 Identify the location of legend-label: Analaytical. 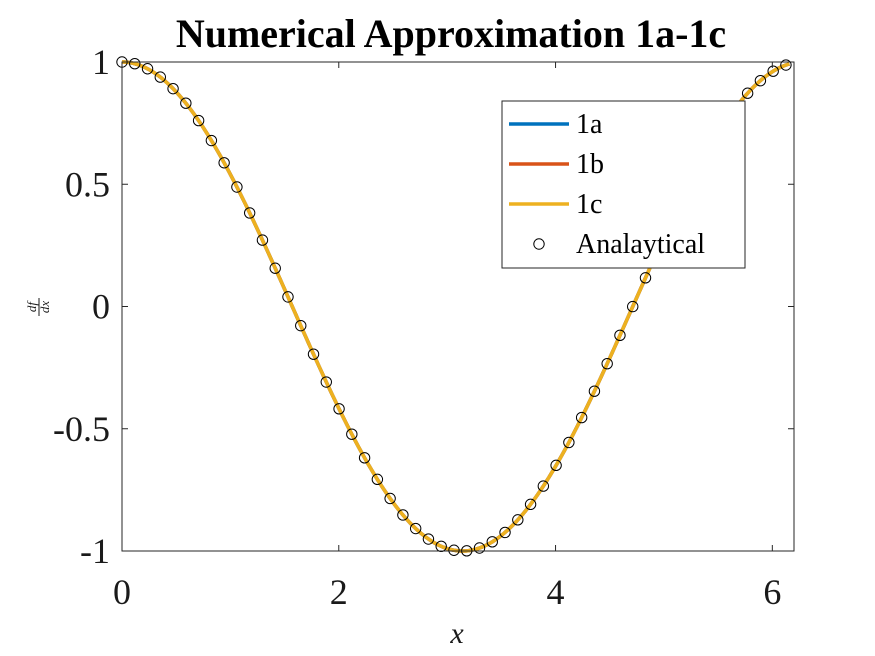
(640, 244).